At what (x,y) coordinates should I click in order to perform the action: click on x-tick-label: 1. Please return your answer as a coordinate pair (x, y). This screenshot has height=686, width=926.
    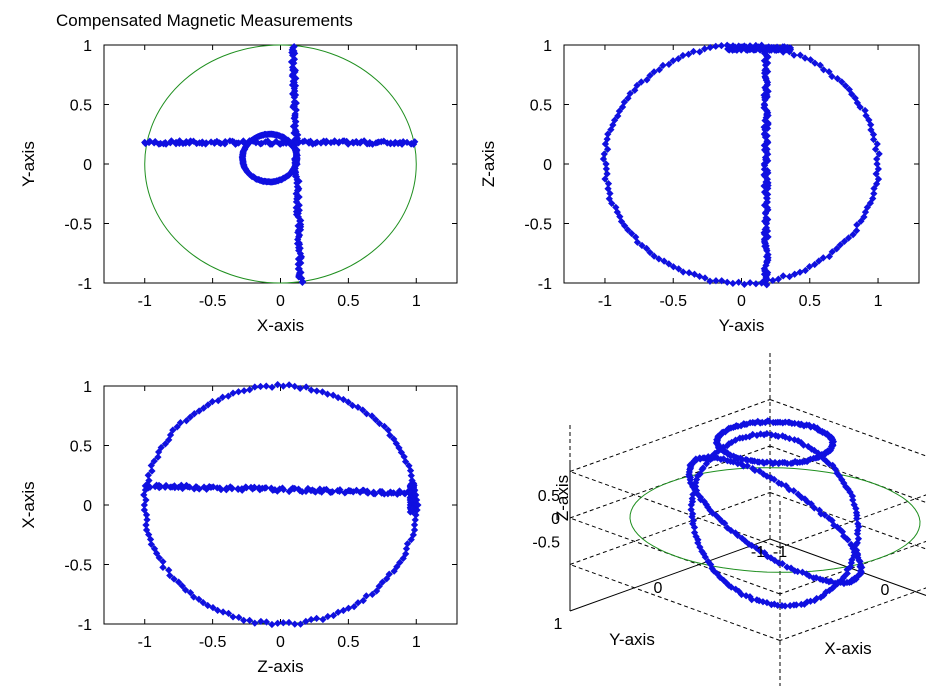
    Looking at the image, I should click on (878, 301).